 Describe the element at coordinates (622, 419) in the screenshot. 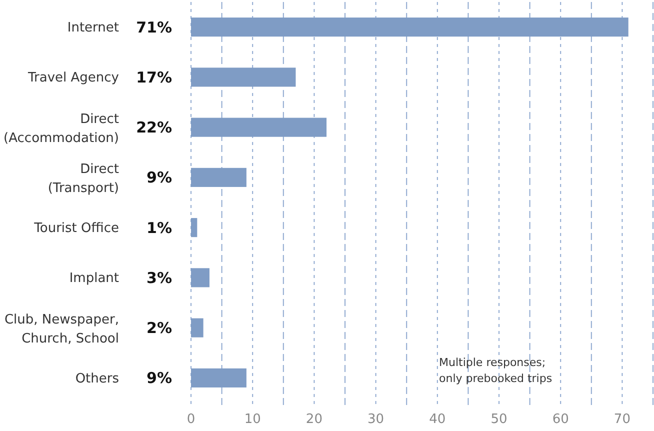

I see `x-tick-label: 70` at that location.